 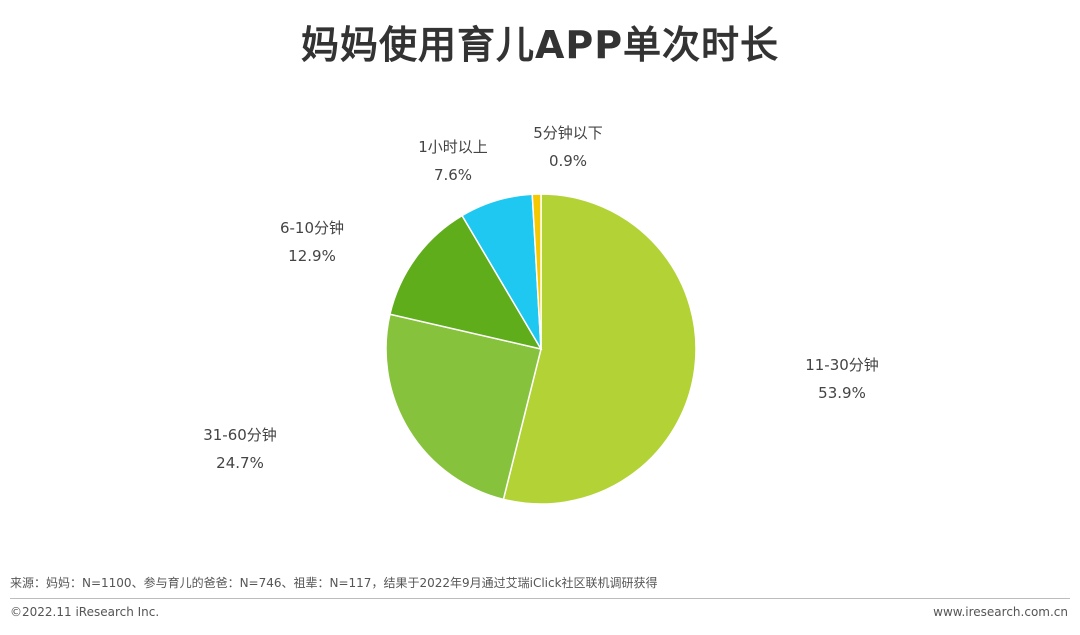 I want to click on slice-category-label: 5分钟以下, so click(x=568, y=133).